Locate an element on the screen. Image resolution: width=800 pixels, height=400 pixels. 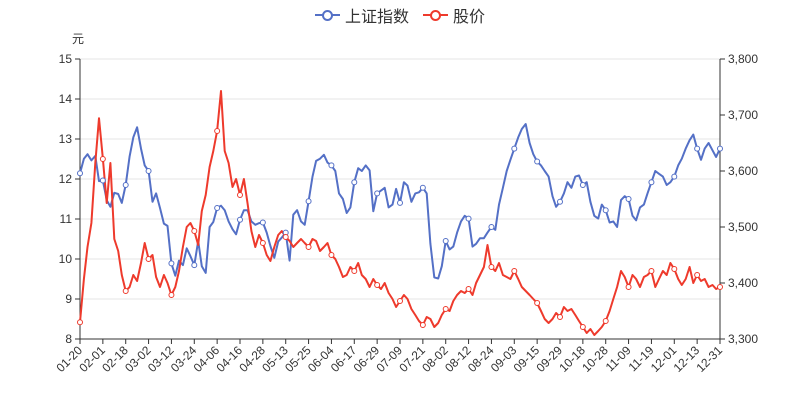
x-tick-label: 10-28 is located at coordinates (595, 359).